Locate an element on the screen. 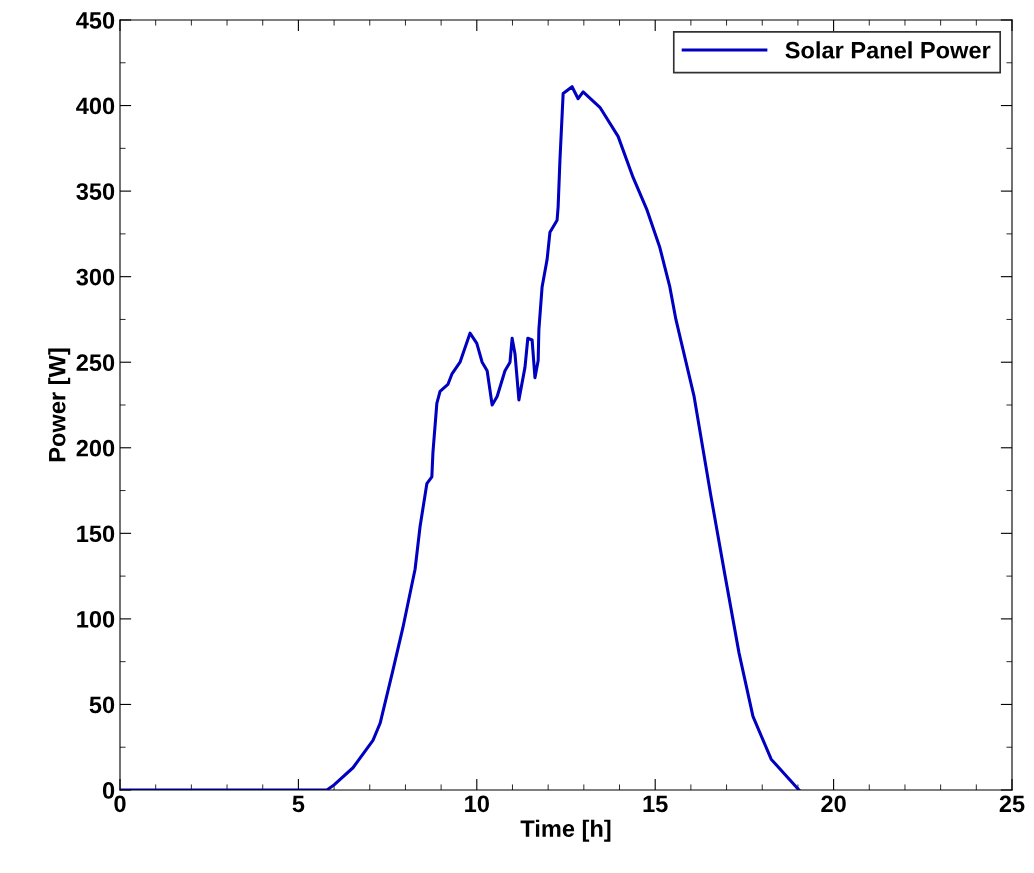 This screenshot has width=1034, height=873. y-tick-label: 0 is located at coordinates (108, 790).